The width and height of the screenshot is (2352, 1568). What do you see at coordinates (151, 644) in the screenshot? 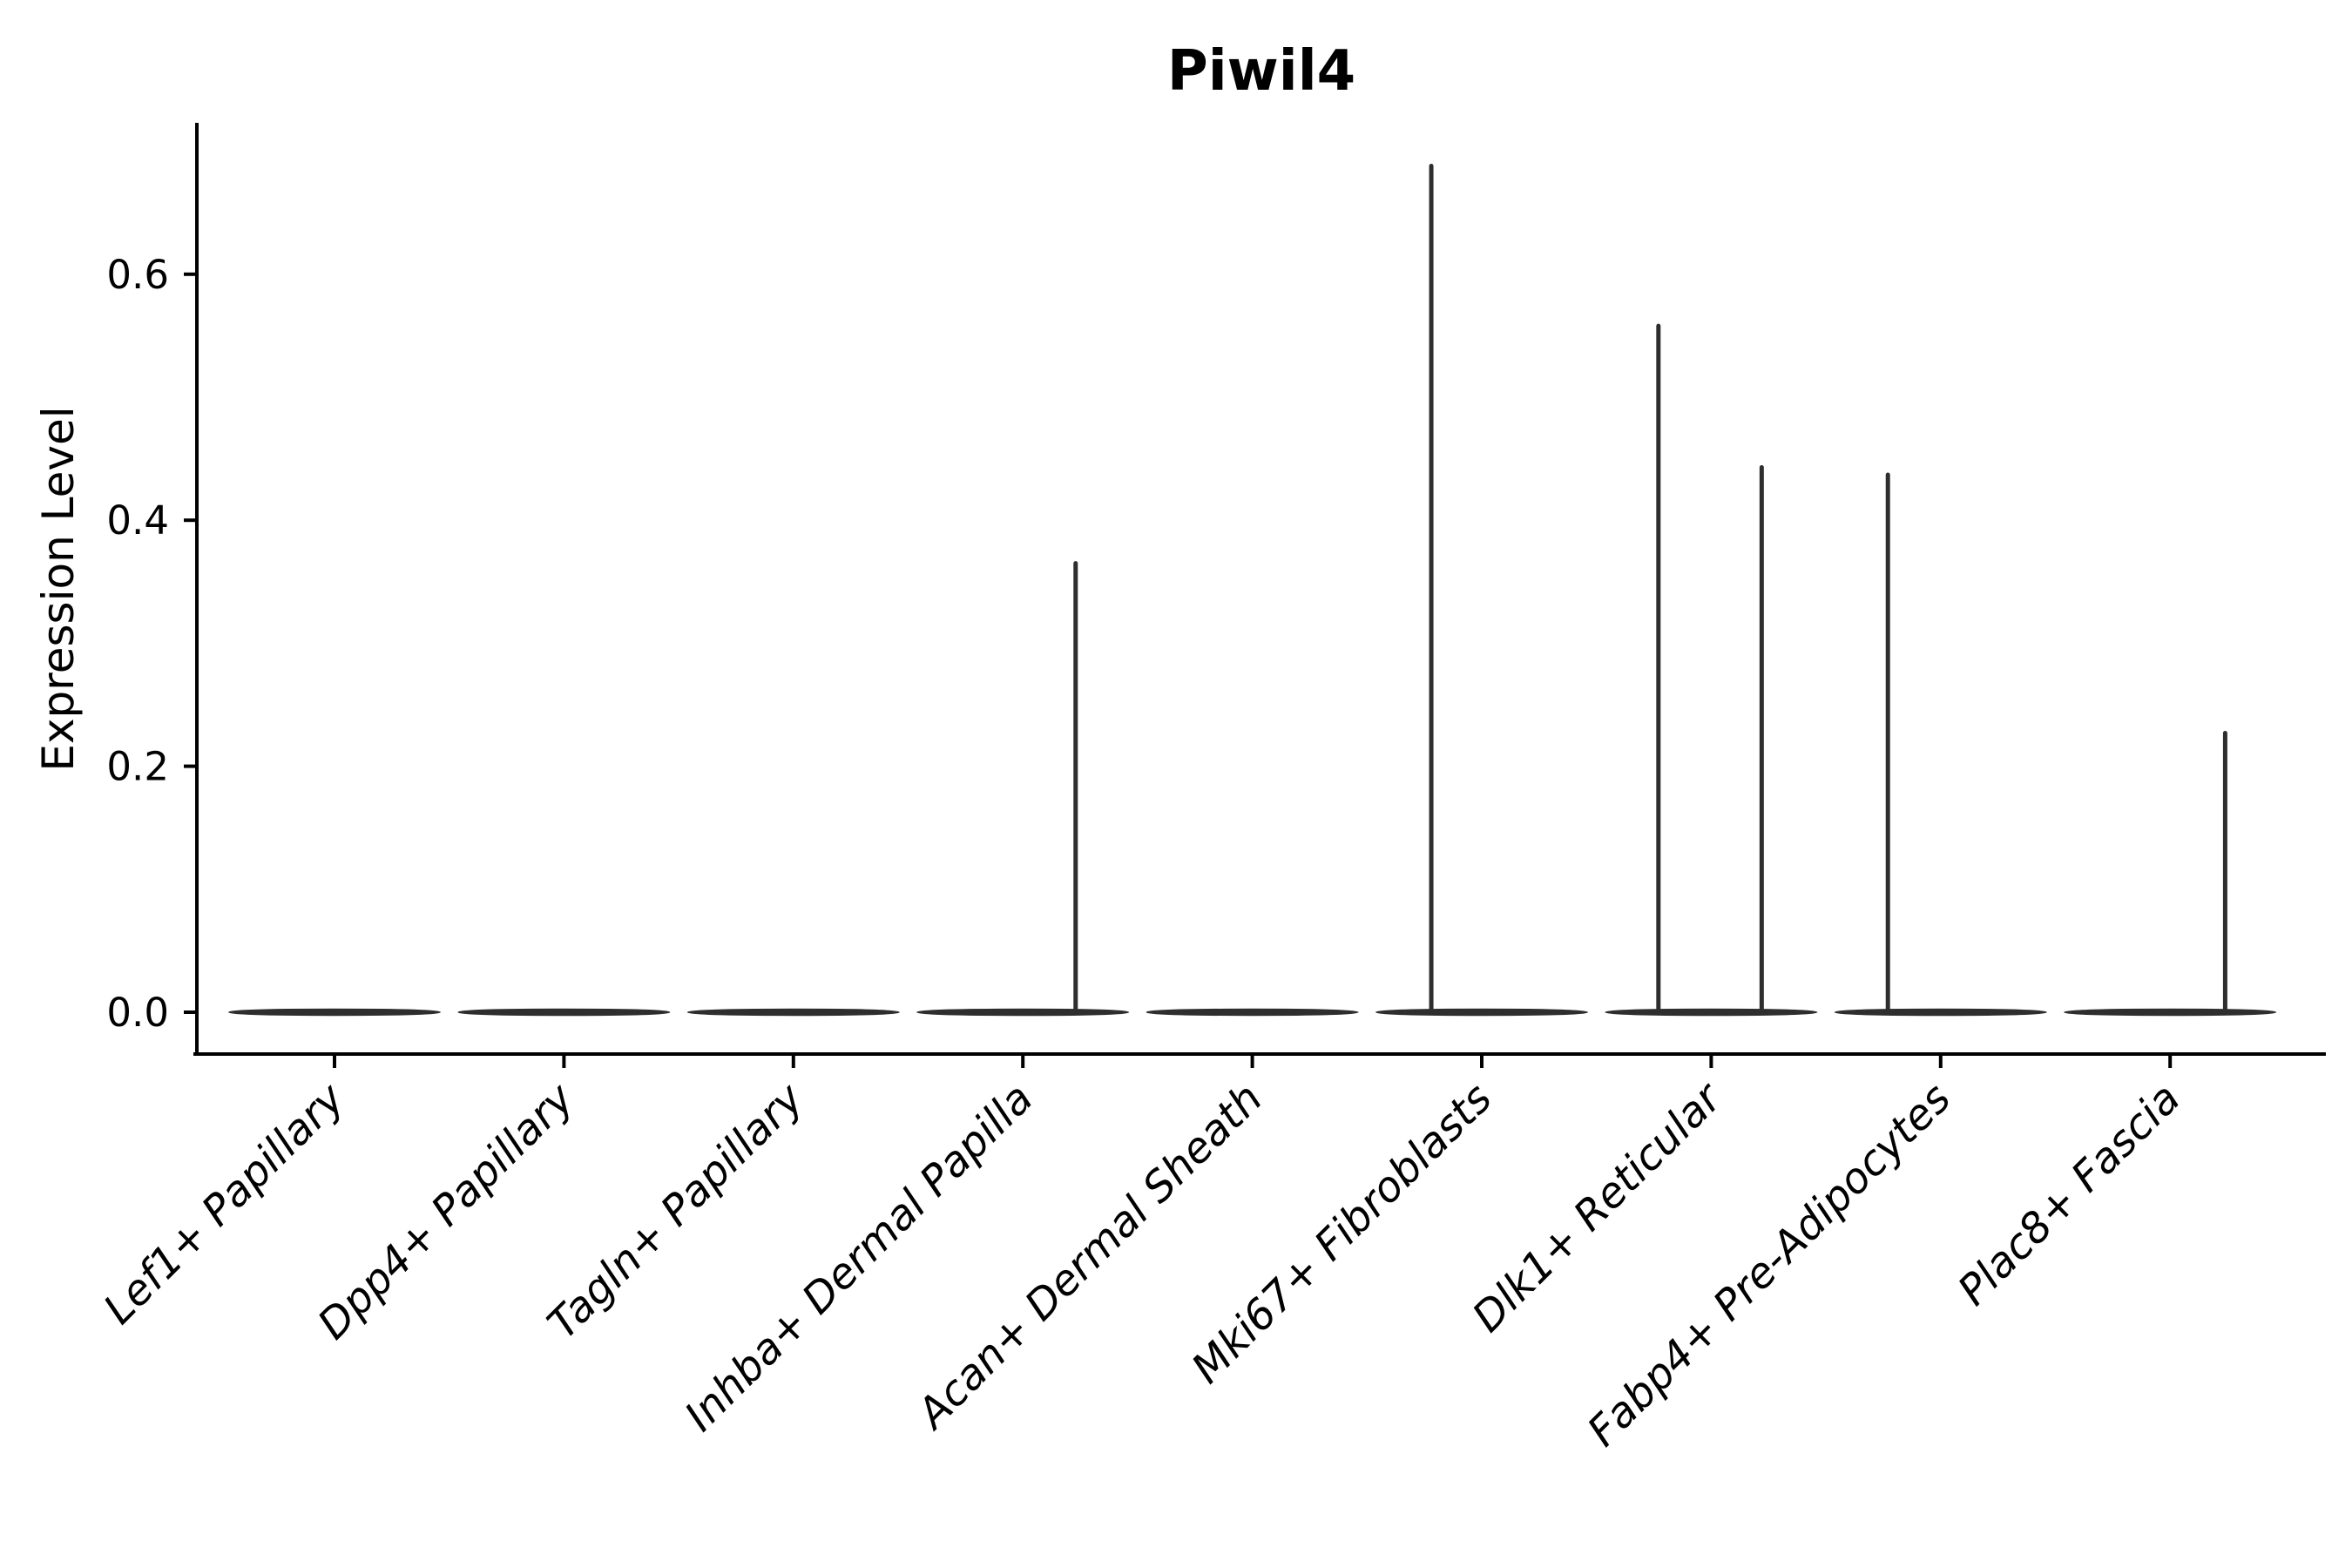
I see `y-axis-ticks: 0.0 0.2 0.4 0.6` at bounding box center [151, 644].